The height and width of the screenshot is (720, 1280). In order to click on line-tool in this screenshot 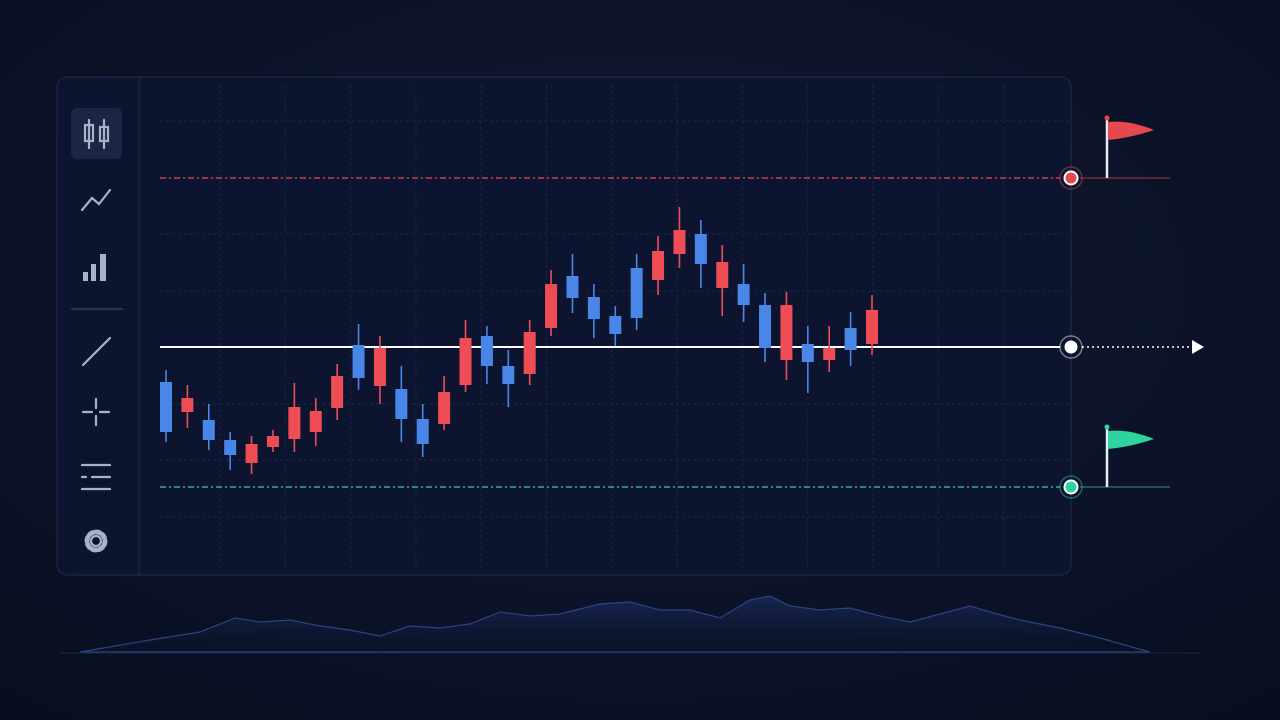, I will do `click(96, 200)`.